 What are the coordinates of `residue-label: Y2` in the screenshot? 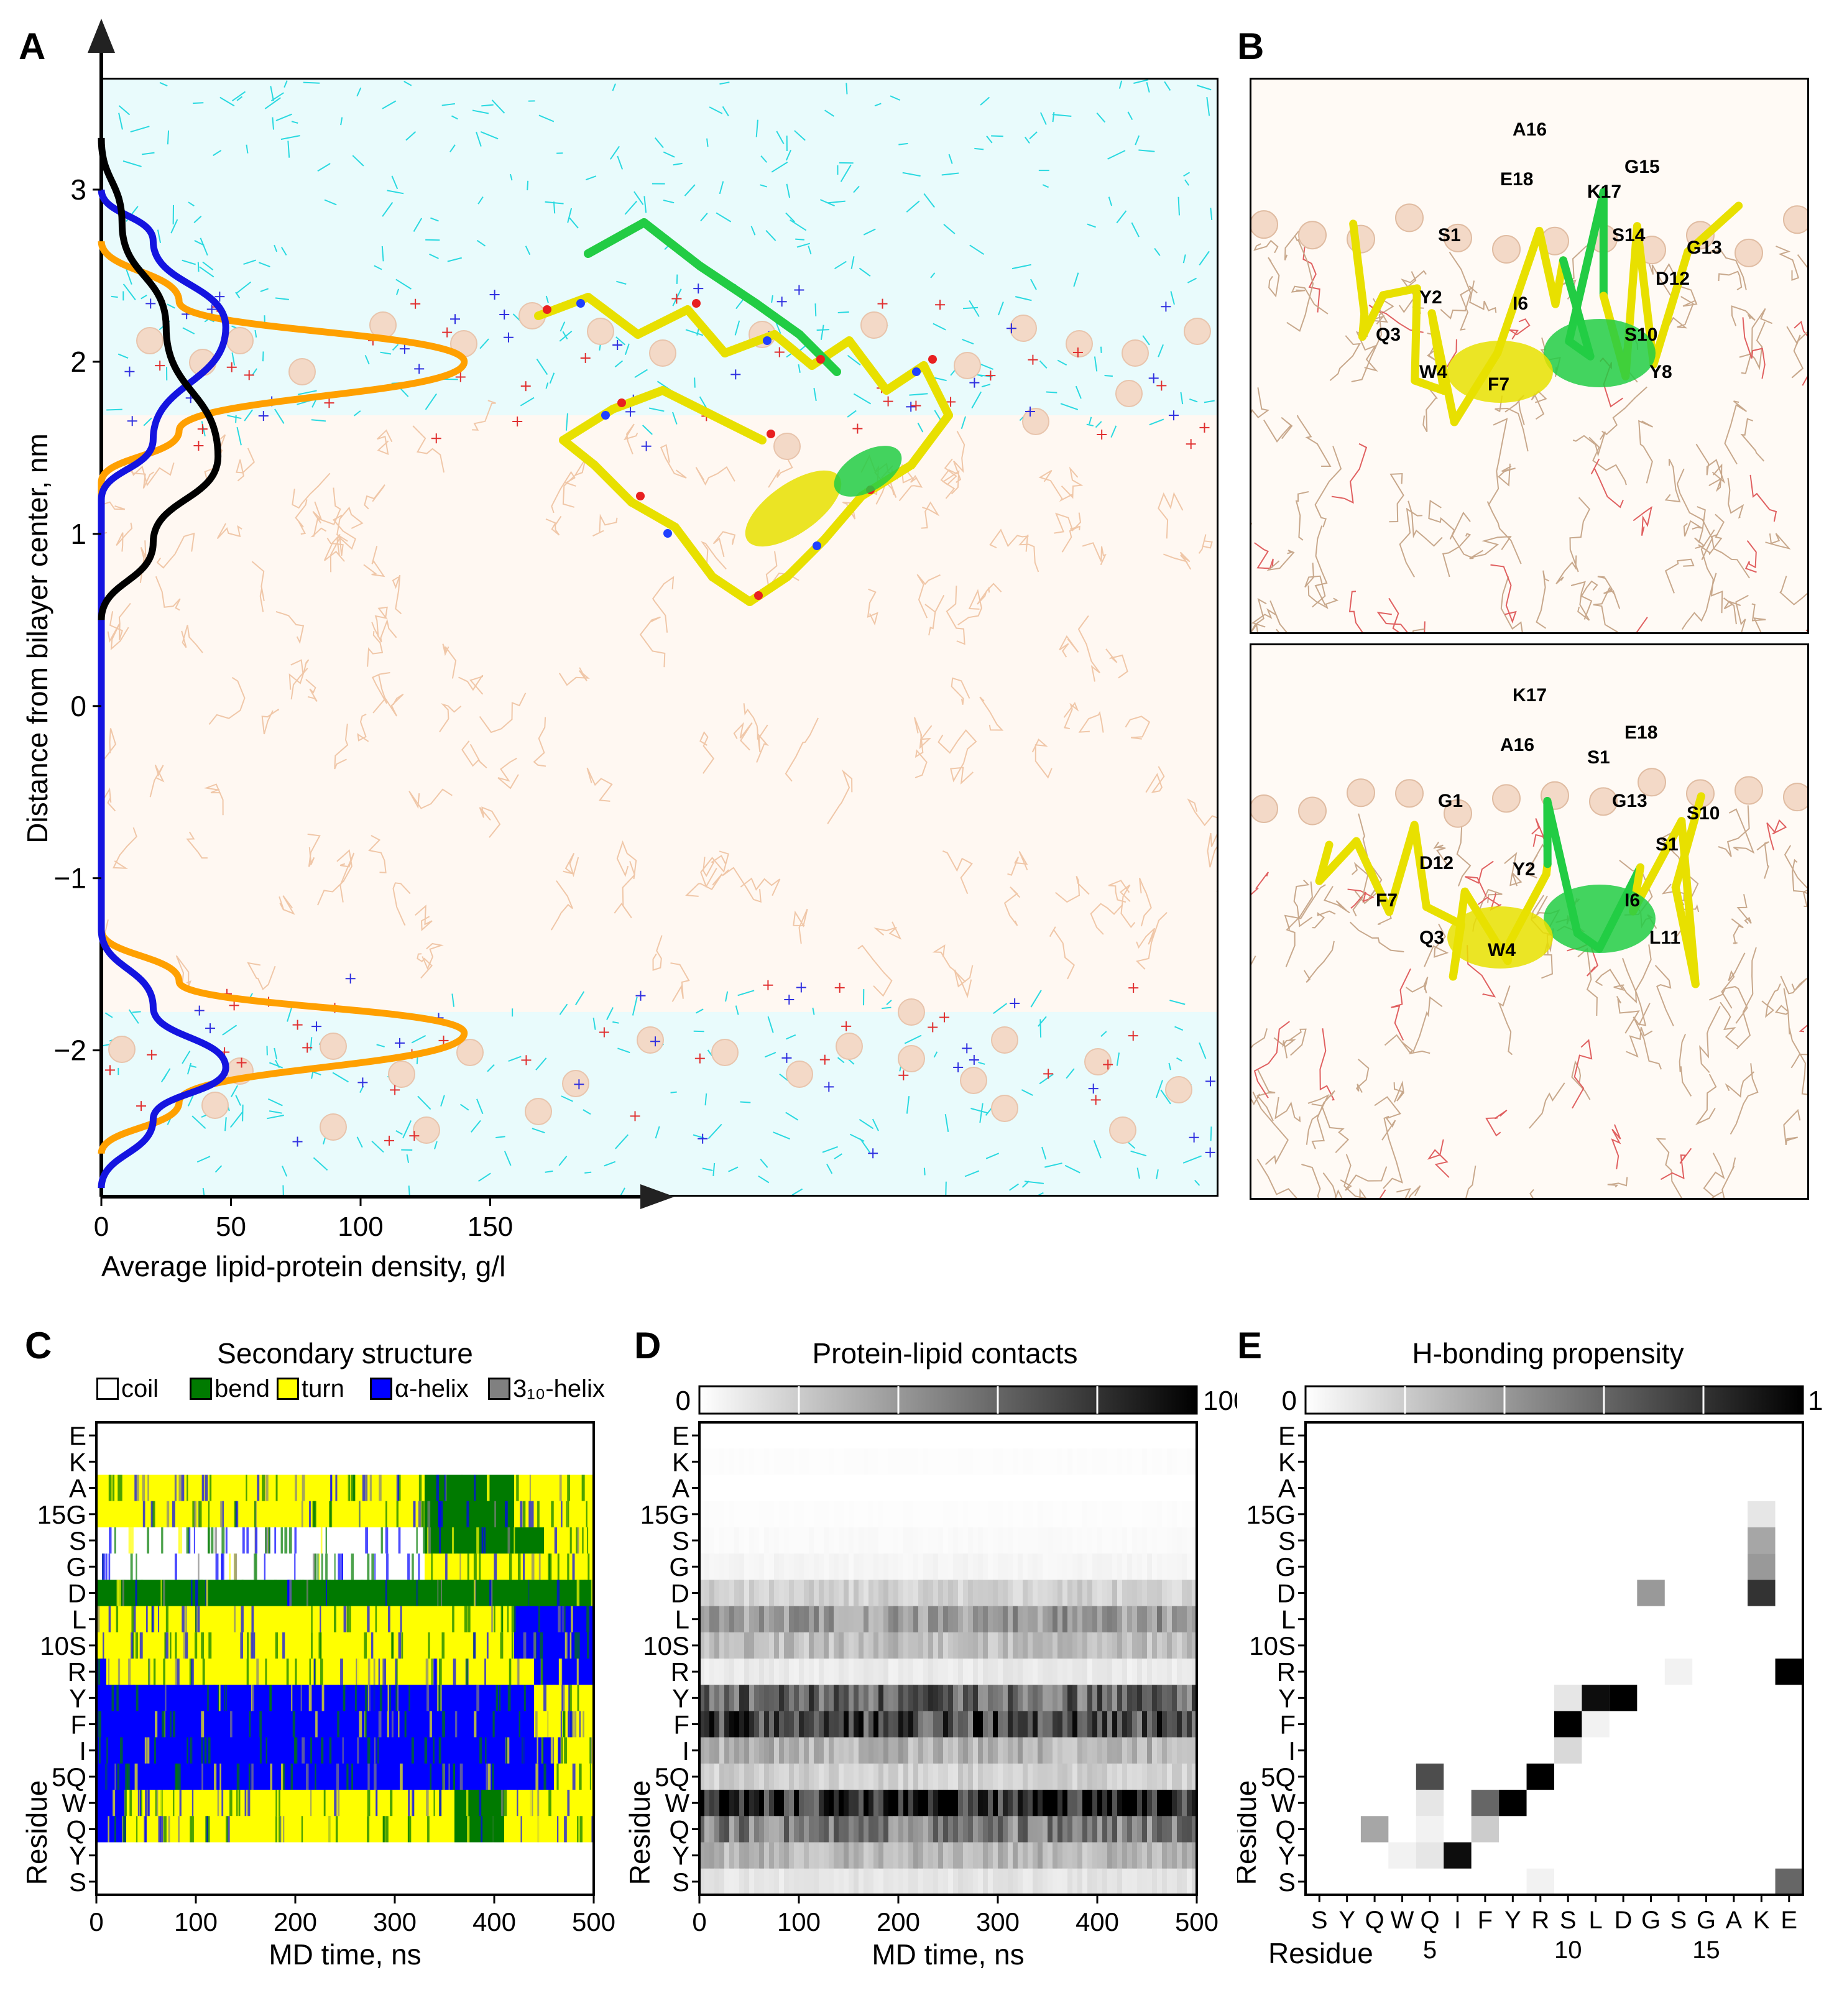 It's located at (1524, 869).